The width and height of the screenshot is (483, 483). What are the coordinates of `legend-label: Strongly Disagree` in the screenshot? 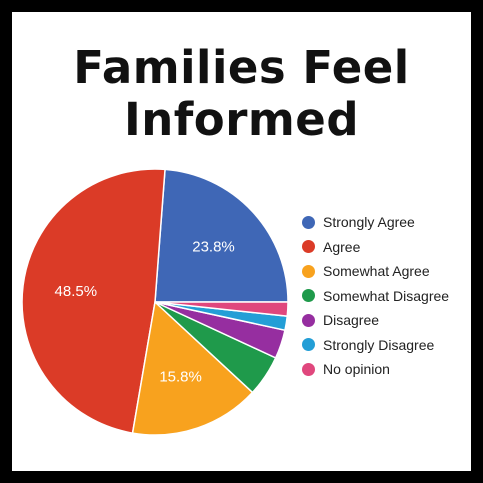 It's located at (379, 344).